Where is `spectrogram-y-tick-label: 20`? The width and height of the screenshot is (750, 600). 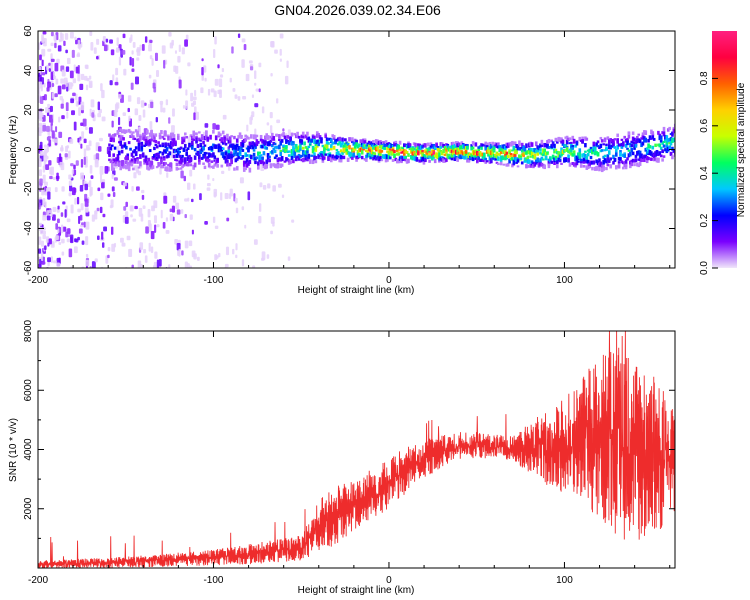 spectrogram-y-tick-label: 20 is located at coordinates (28, 110).